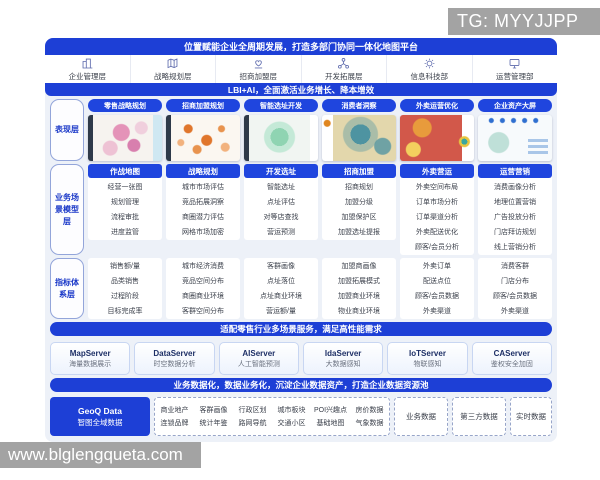 This screenshot has width=600, height=480. What do you see at coordinates (100, 455) in the screenshot?
I see `watermark-website: www.blglengqueta.com` at bounding box center [100, 455].